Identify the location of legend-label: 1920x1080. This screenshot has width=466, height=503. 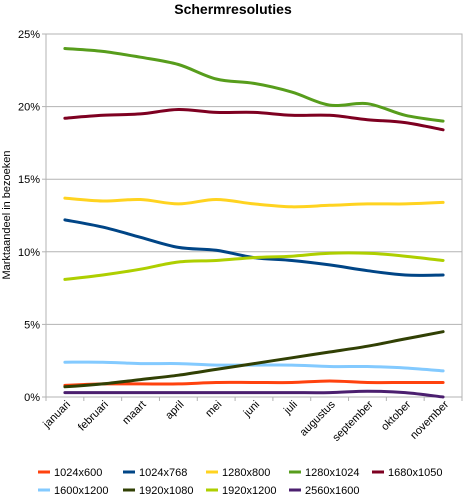
(166, 491).